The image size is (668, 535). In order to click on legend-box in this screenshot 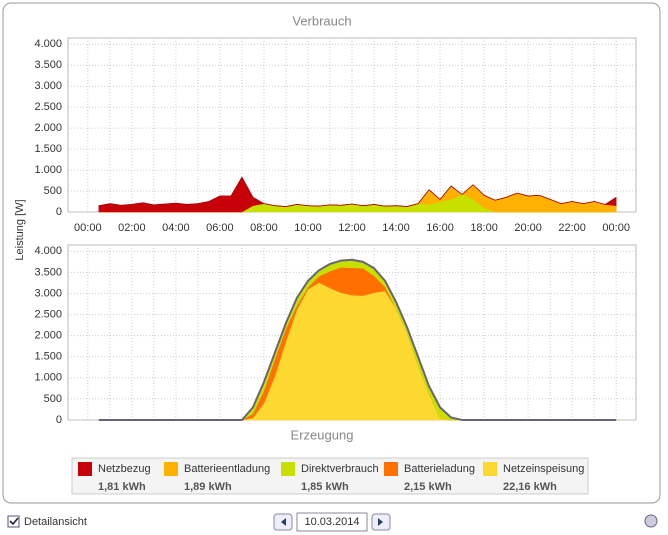, I will do `click(330, 476)`.